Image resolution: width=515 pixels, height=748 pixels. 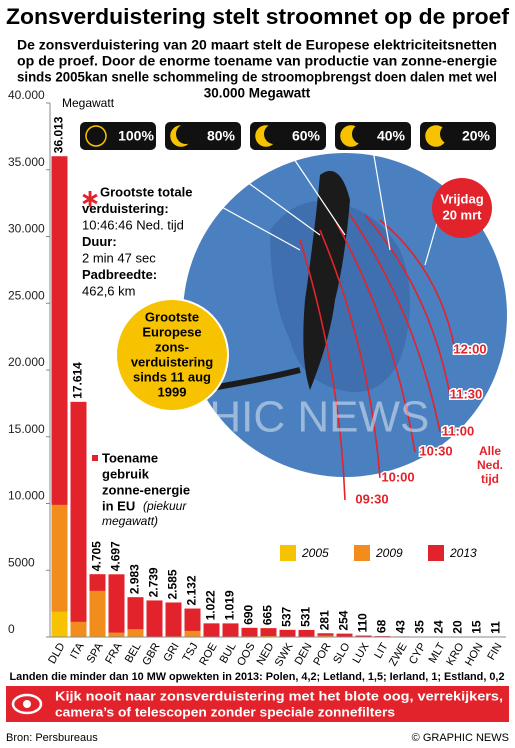 I want to click on value-label: 254, so click(x=344, y=620).